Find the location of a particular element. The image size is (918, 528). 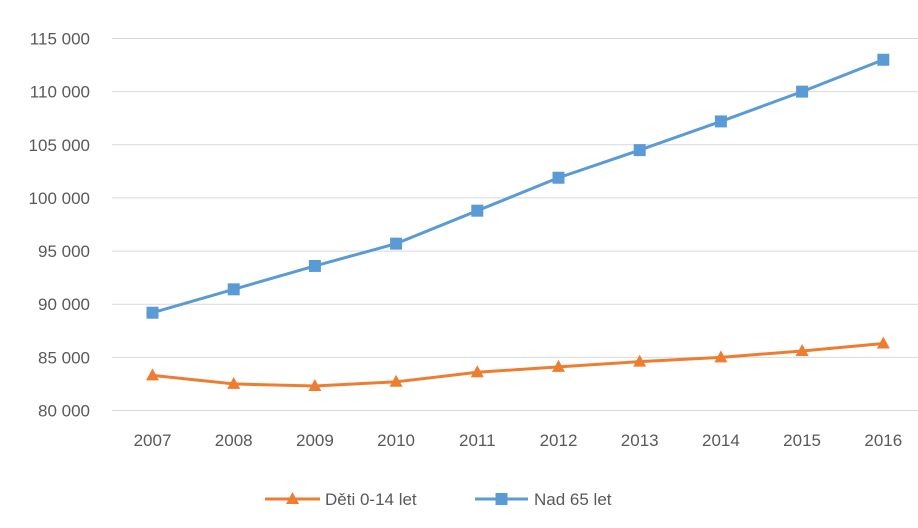

x-tick-label: 2010 is located at coordinates (396, 440).